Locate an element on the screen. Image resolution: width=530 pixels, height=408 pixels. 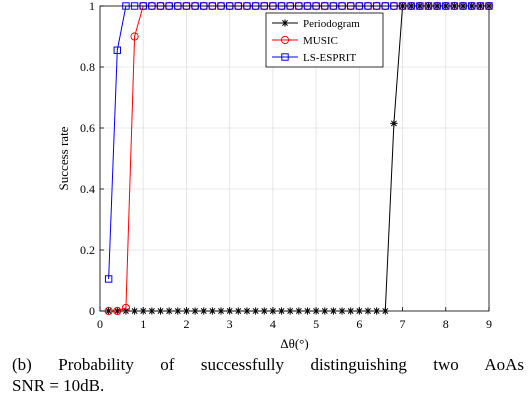
y-tick-label: 0 is located at coordinates (92, 311).